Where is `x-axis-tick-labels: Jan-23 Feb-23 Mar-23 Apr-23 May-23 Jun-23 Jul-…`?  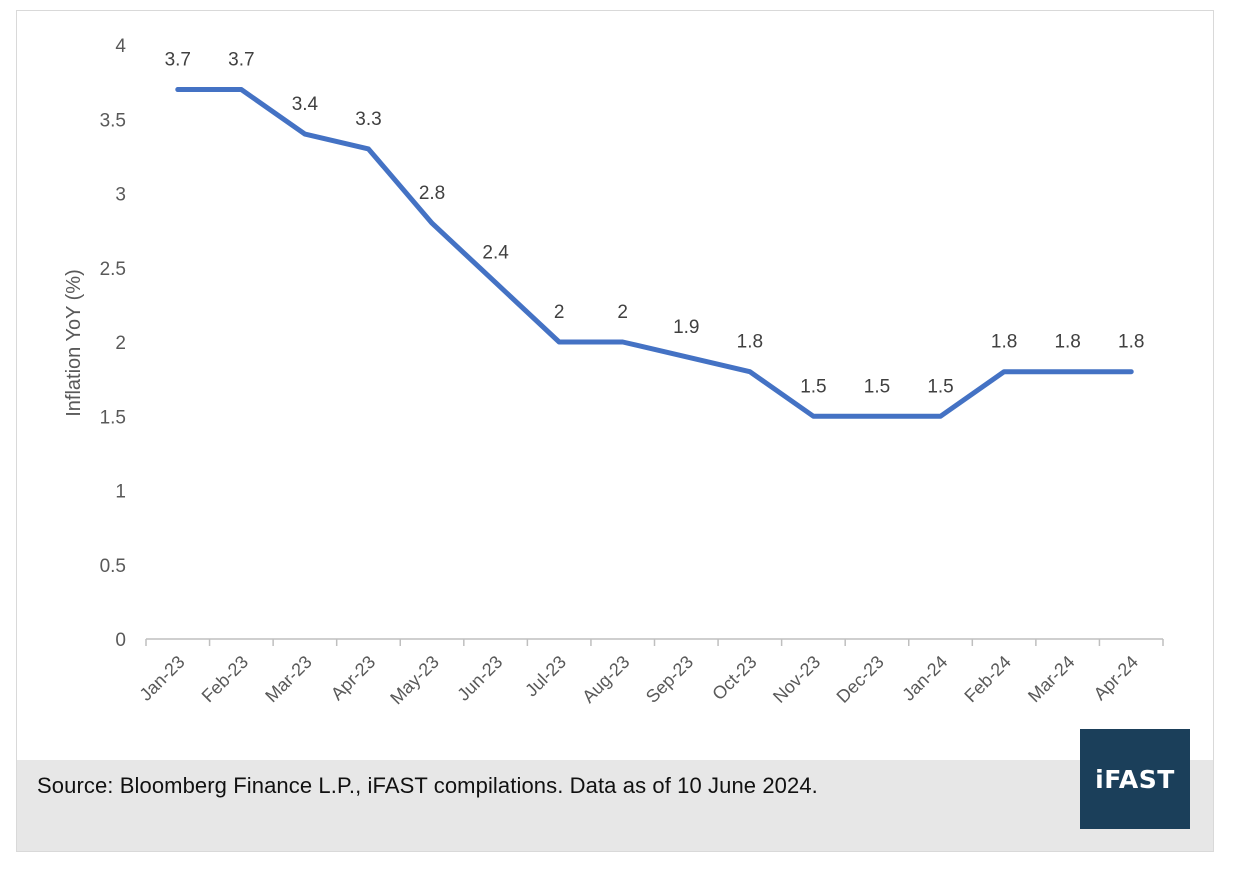 x-axis-tick-labels: Jan-23 Feb-23 Mar-23 Apr-23 May-23 Jun-23 Jul-… is located at coordinates (639, 680).